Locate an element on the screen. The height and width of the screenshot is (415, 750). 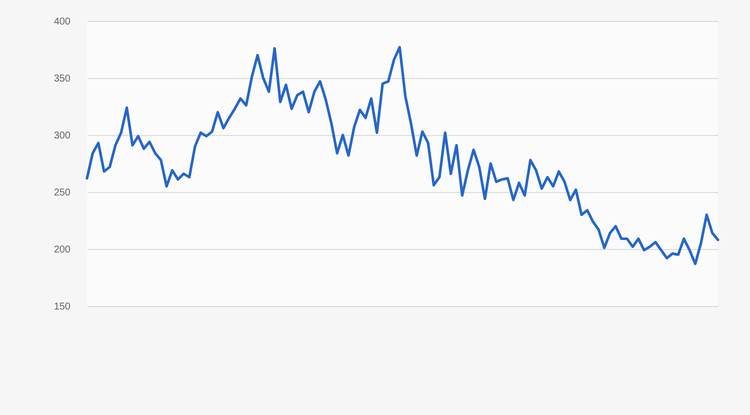
y-tick-label: 250 is located at coordinates (62, 193).